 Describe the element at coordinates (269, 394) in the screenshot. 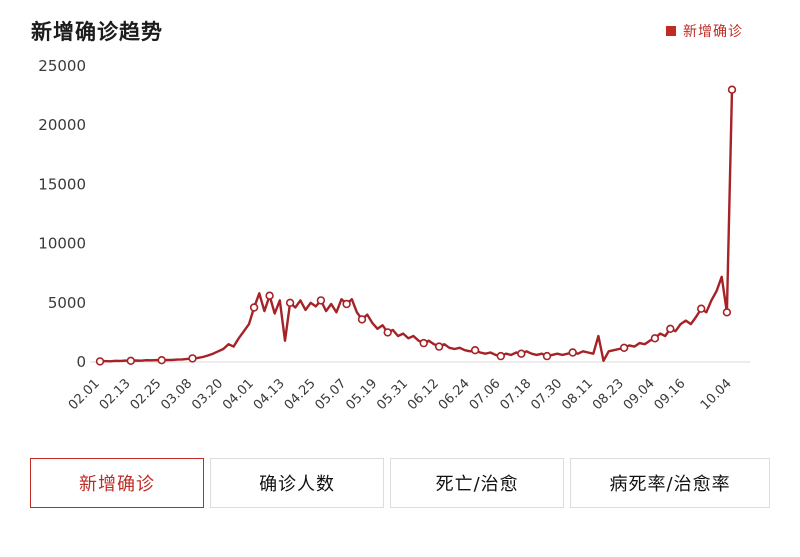

I see `x-tick-label: 04.13` at that location.